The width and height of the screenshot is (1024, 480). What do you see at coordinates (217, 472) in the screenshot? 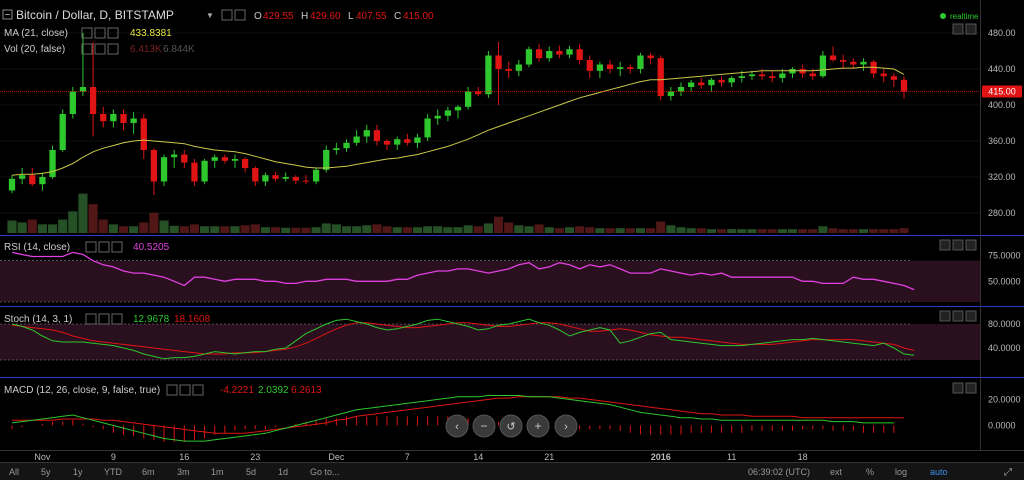
I see `range-button: 1m` at bounding box center [217, 472].